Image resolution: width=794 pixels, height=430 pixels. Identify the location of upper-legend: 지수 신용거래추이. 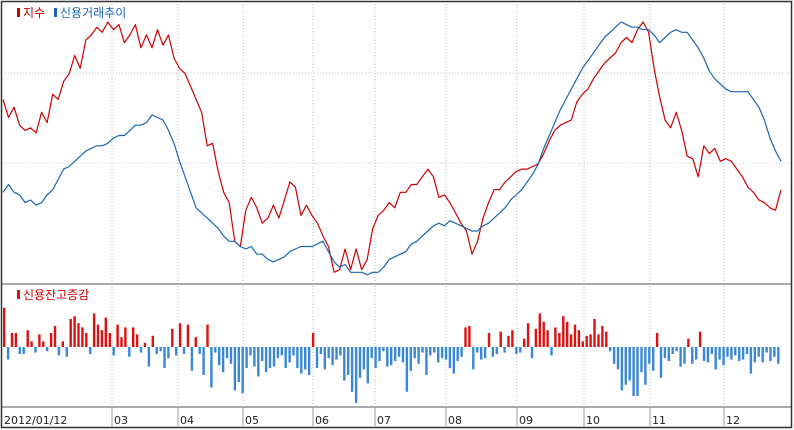
(71, 13).